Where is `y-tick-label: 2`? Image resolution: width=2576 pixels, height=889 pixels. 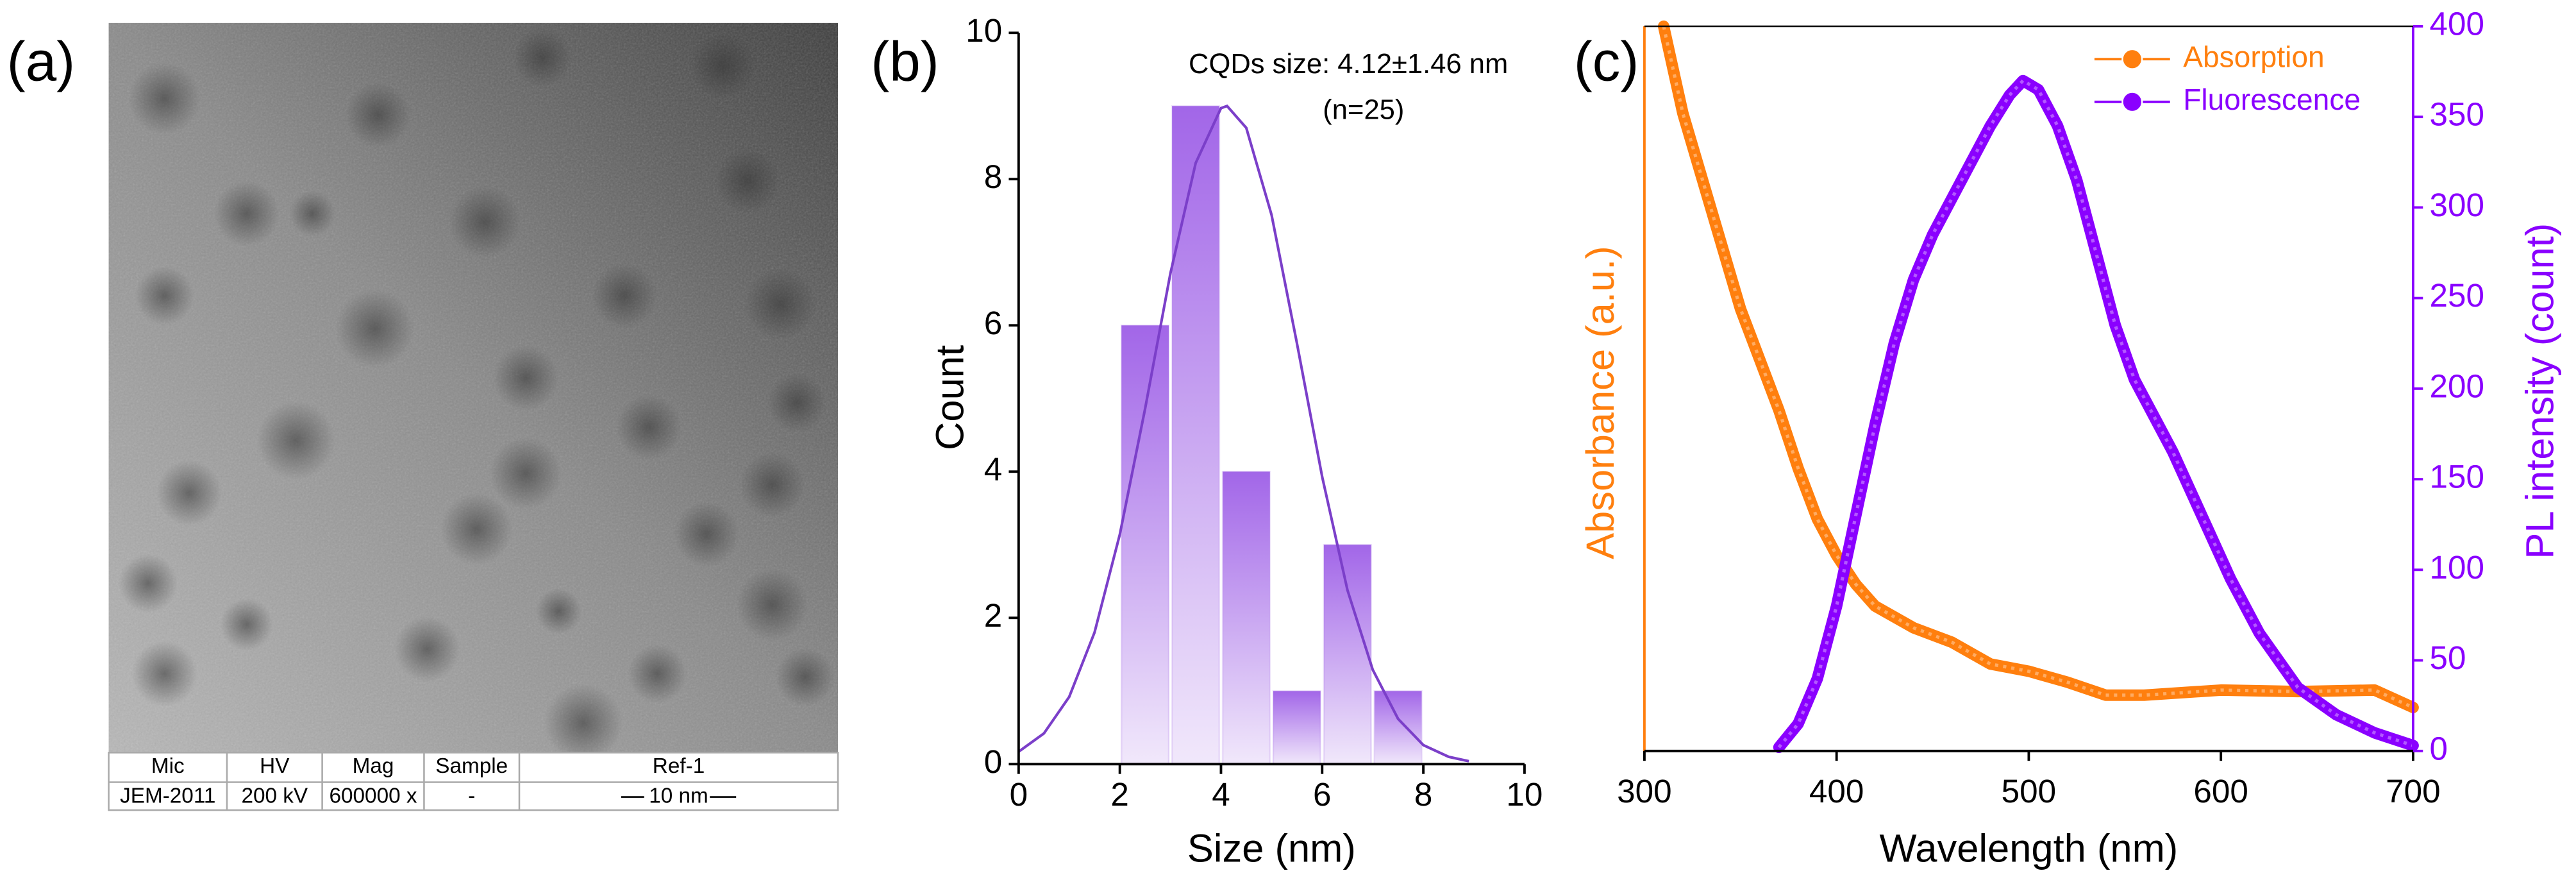
y-tick-label: 2 is located at coordinates (993, 615).